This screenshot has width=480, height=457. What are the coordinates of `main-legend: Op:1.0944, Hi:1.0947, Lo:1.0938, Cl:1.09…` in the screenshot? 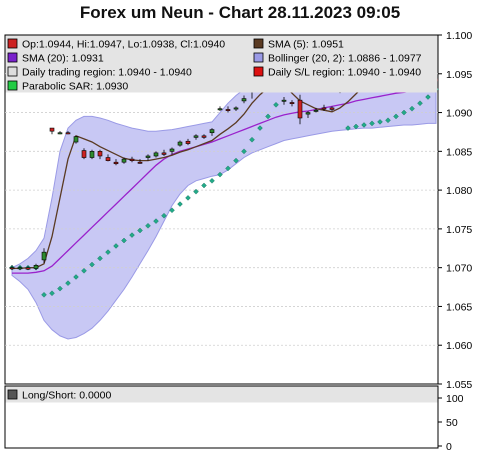 It's located at (221, 64).